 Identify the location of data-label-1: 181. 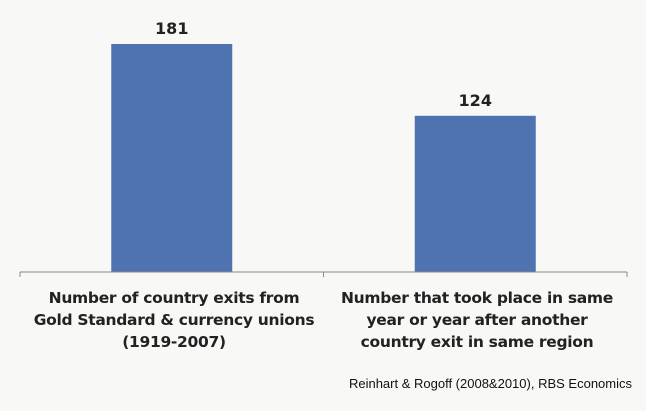
(171, 28).